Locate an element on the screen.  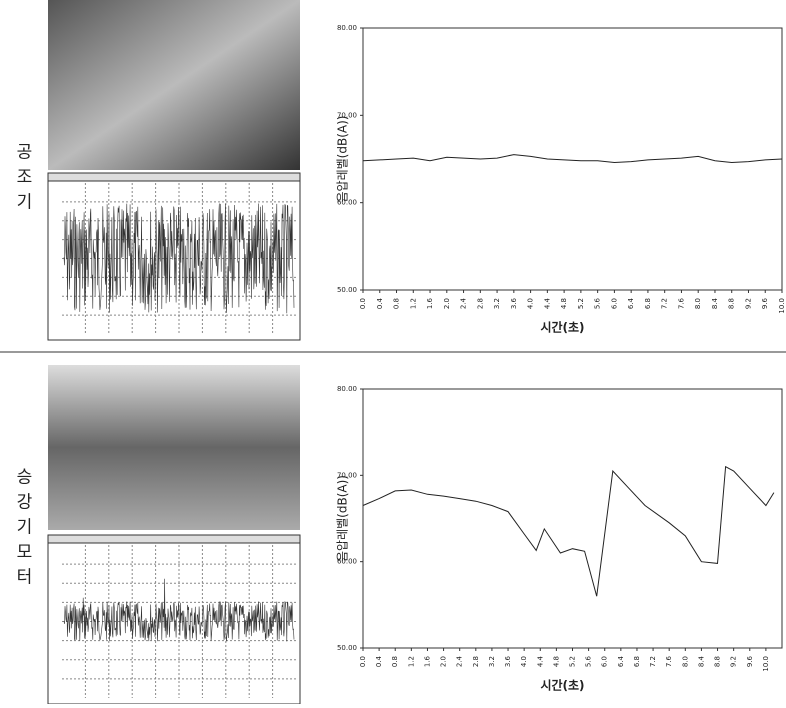
waveform-frame is located at coordinates (174, 256).